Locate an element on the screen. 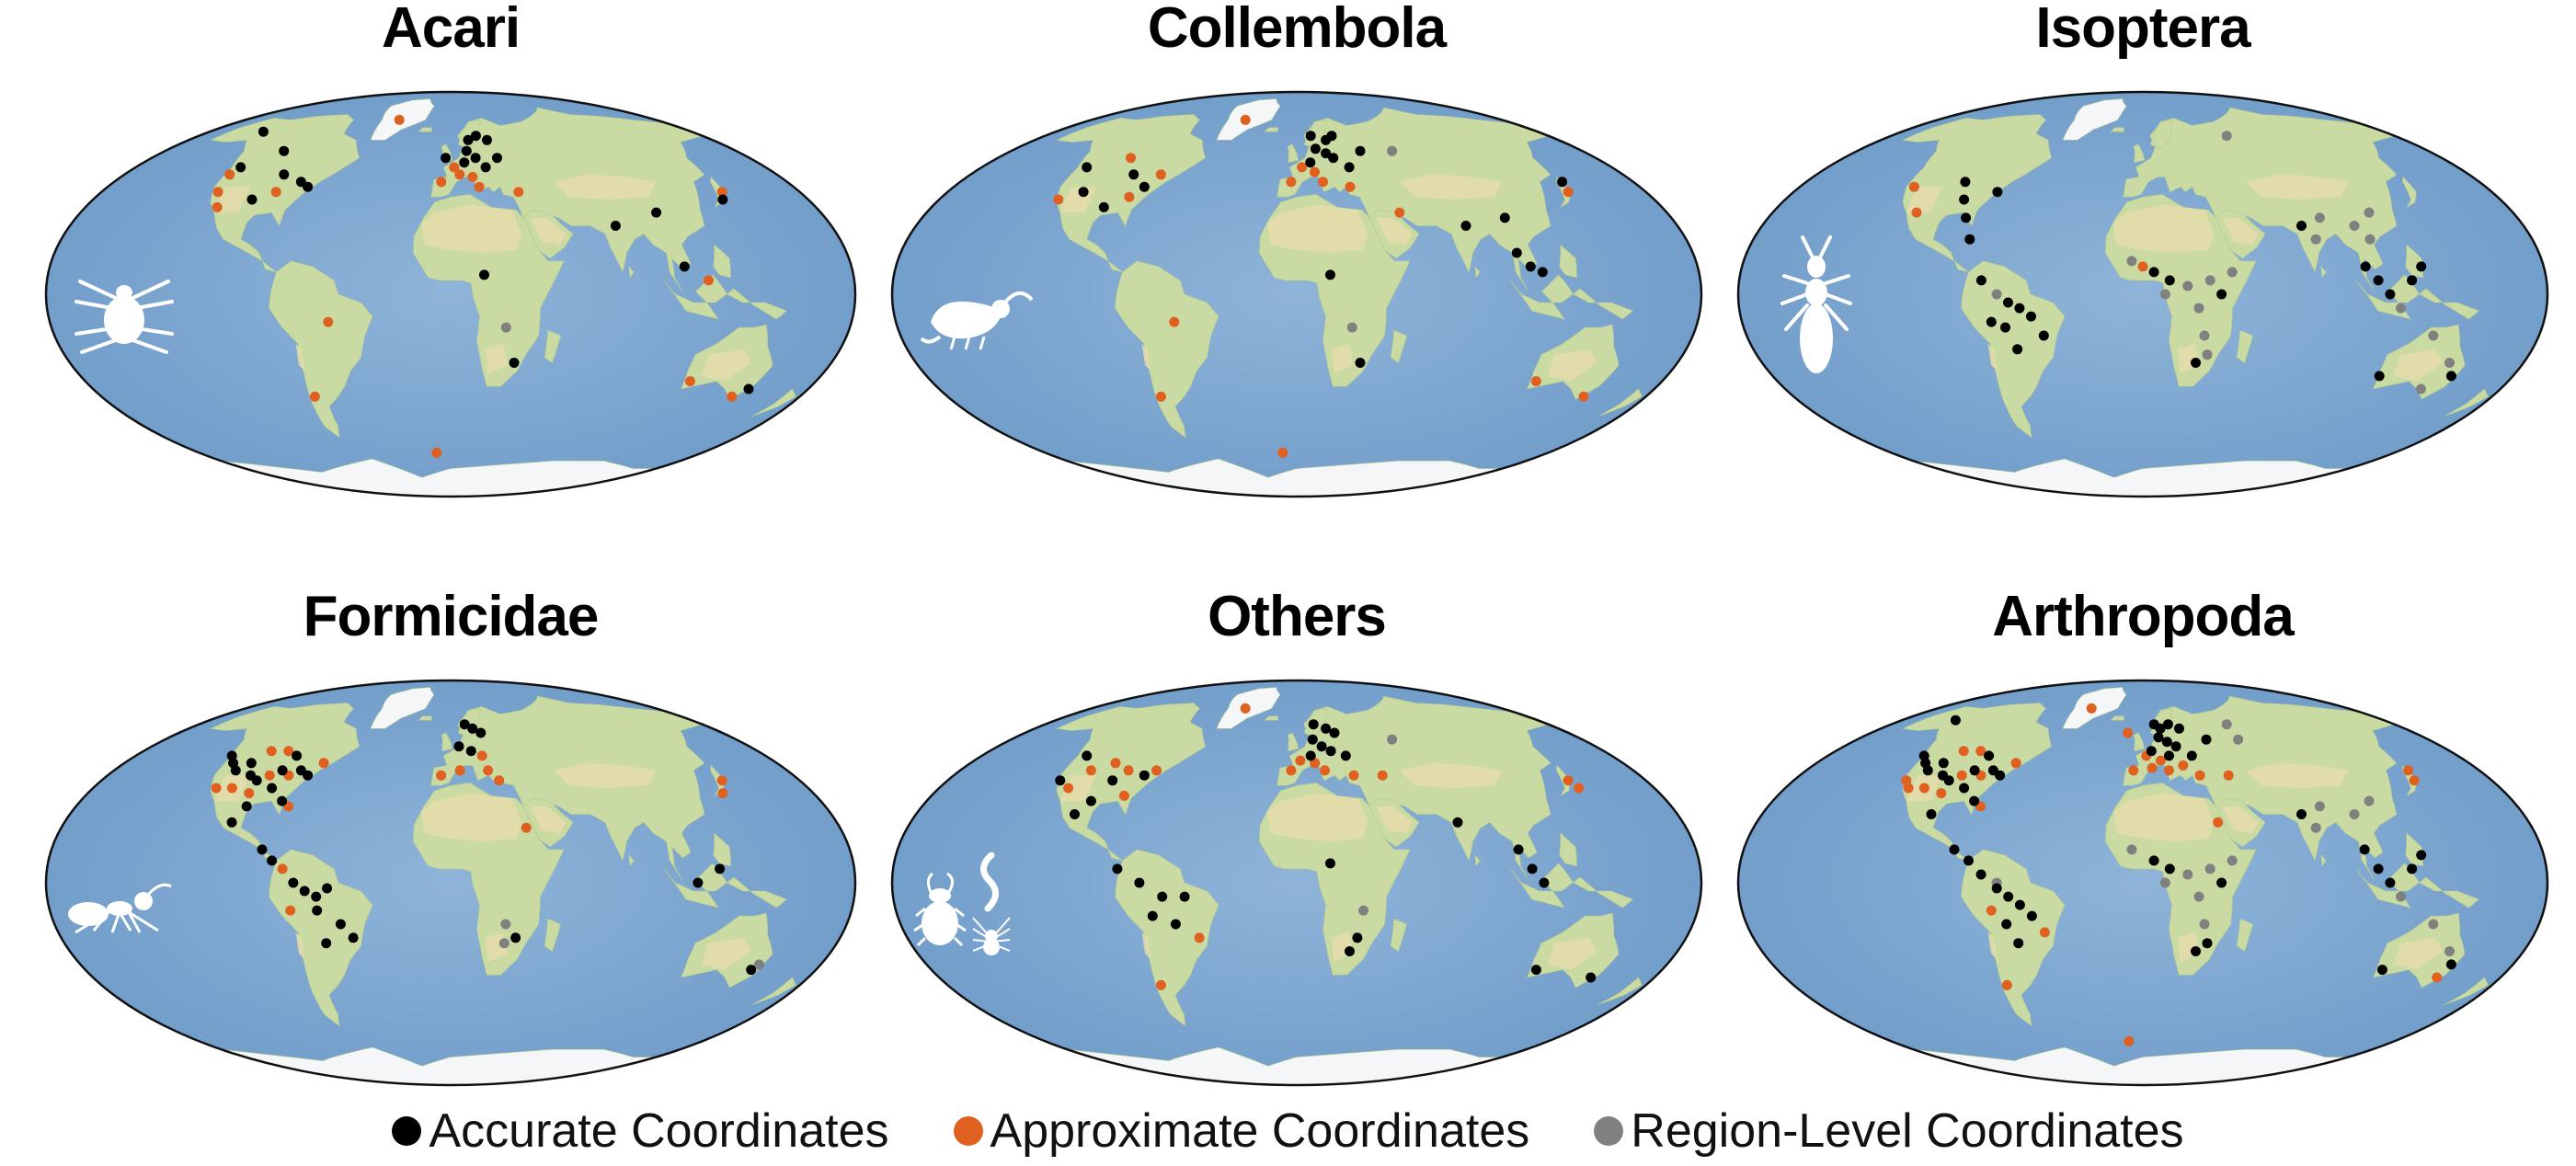 The height and width of the screenshot is (1166, 2576). desert-swUSA is located at coordinates (1078, 788).